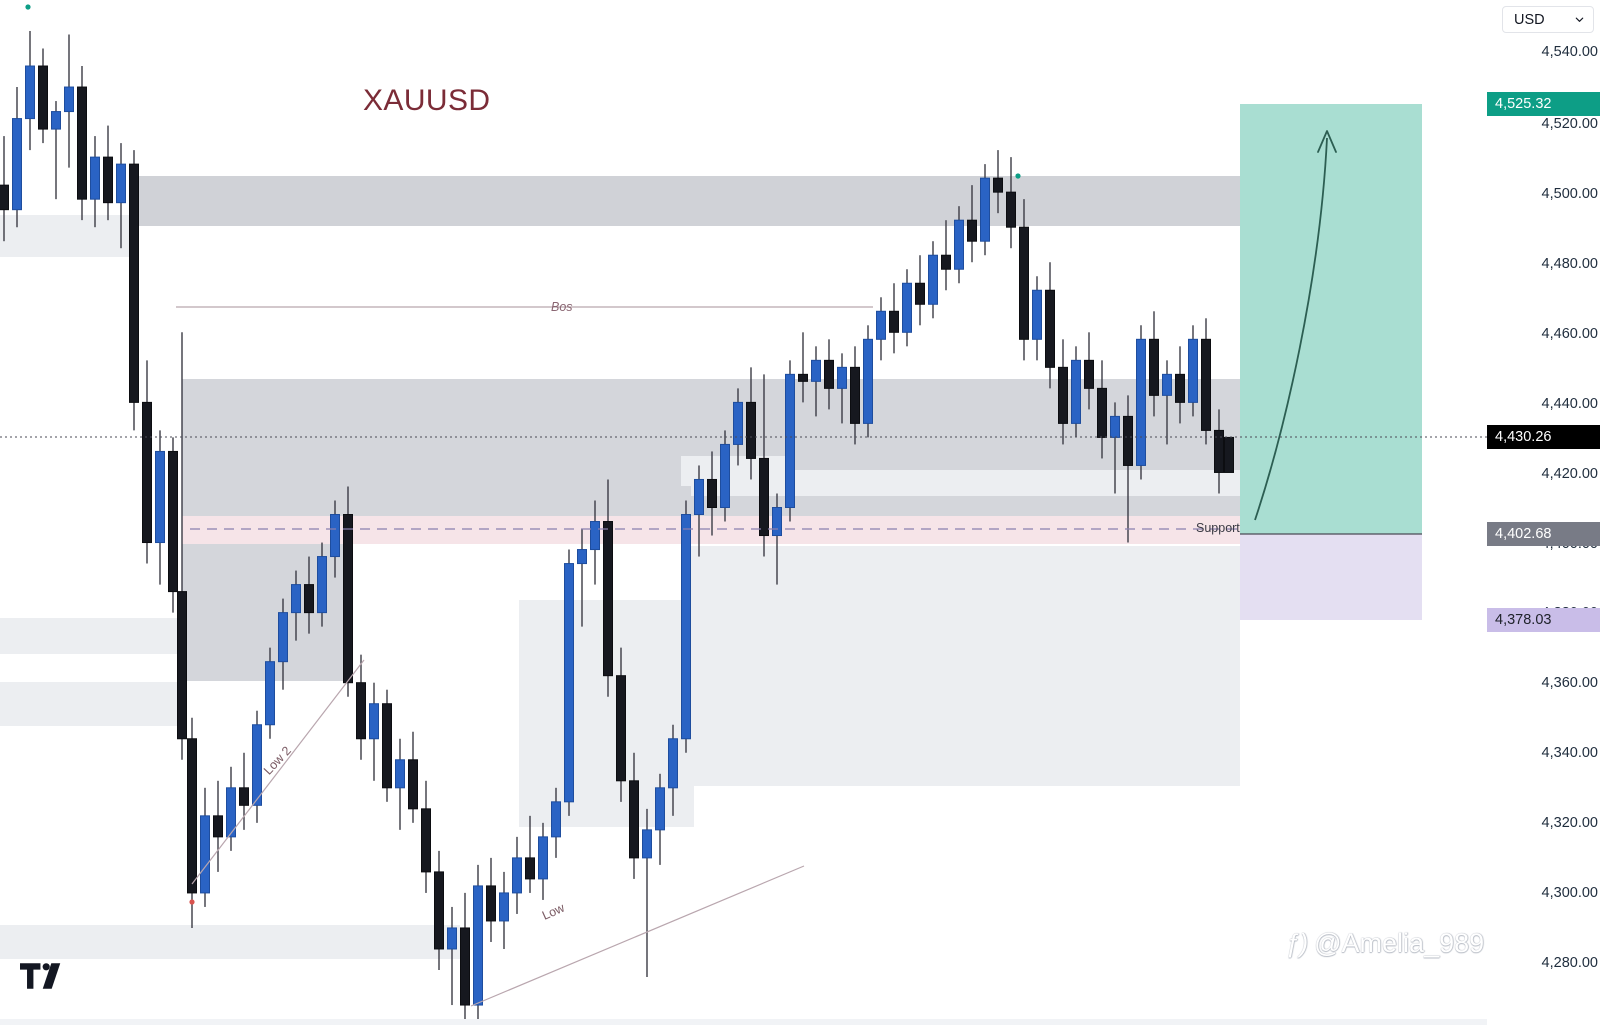 Image resolution: width=1600 pixels, height=1025 pixels. What do you see at coordinates (1548, 19) in the screenshot?
I see `currency-selector: USD` at bounding box center [1548, 19].